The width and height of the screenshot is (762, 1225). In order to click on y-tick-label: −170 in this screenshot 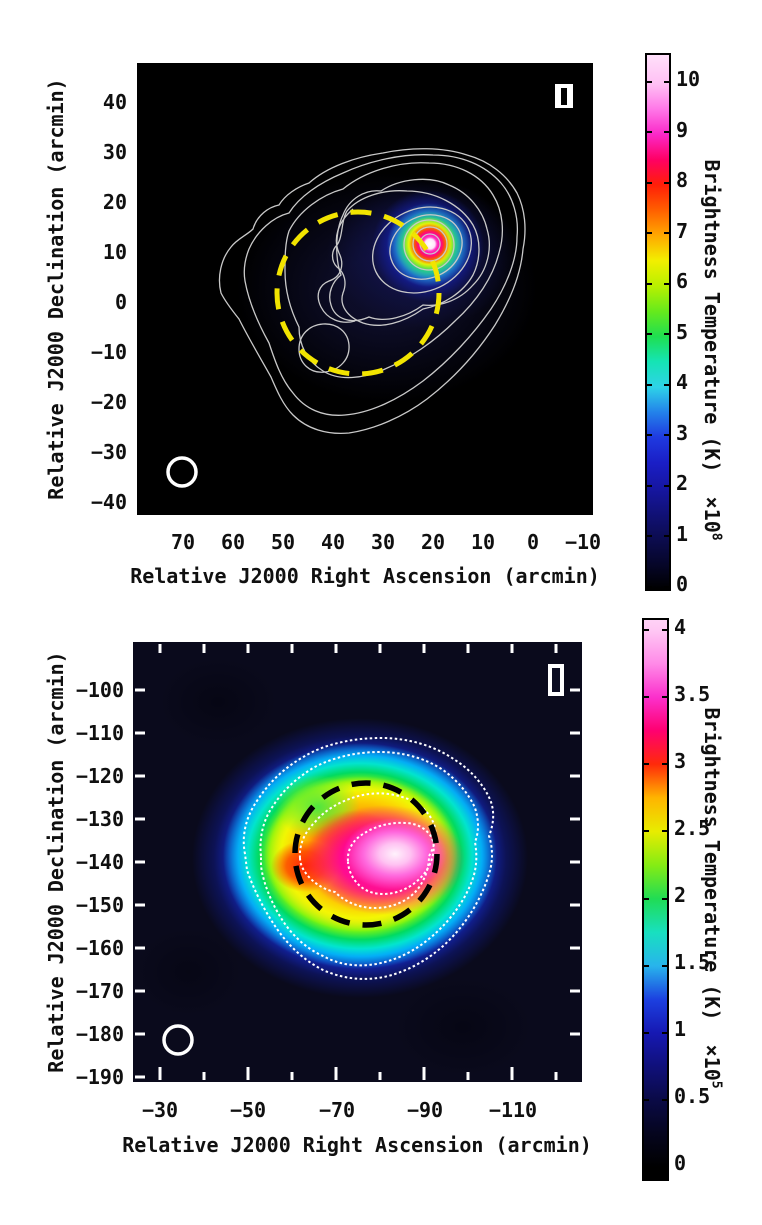, I will do `click(99, 991)`.